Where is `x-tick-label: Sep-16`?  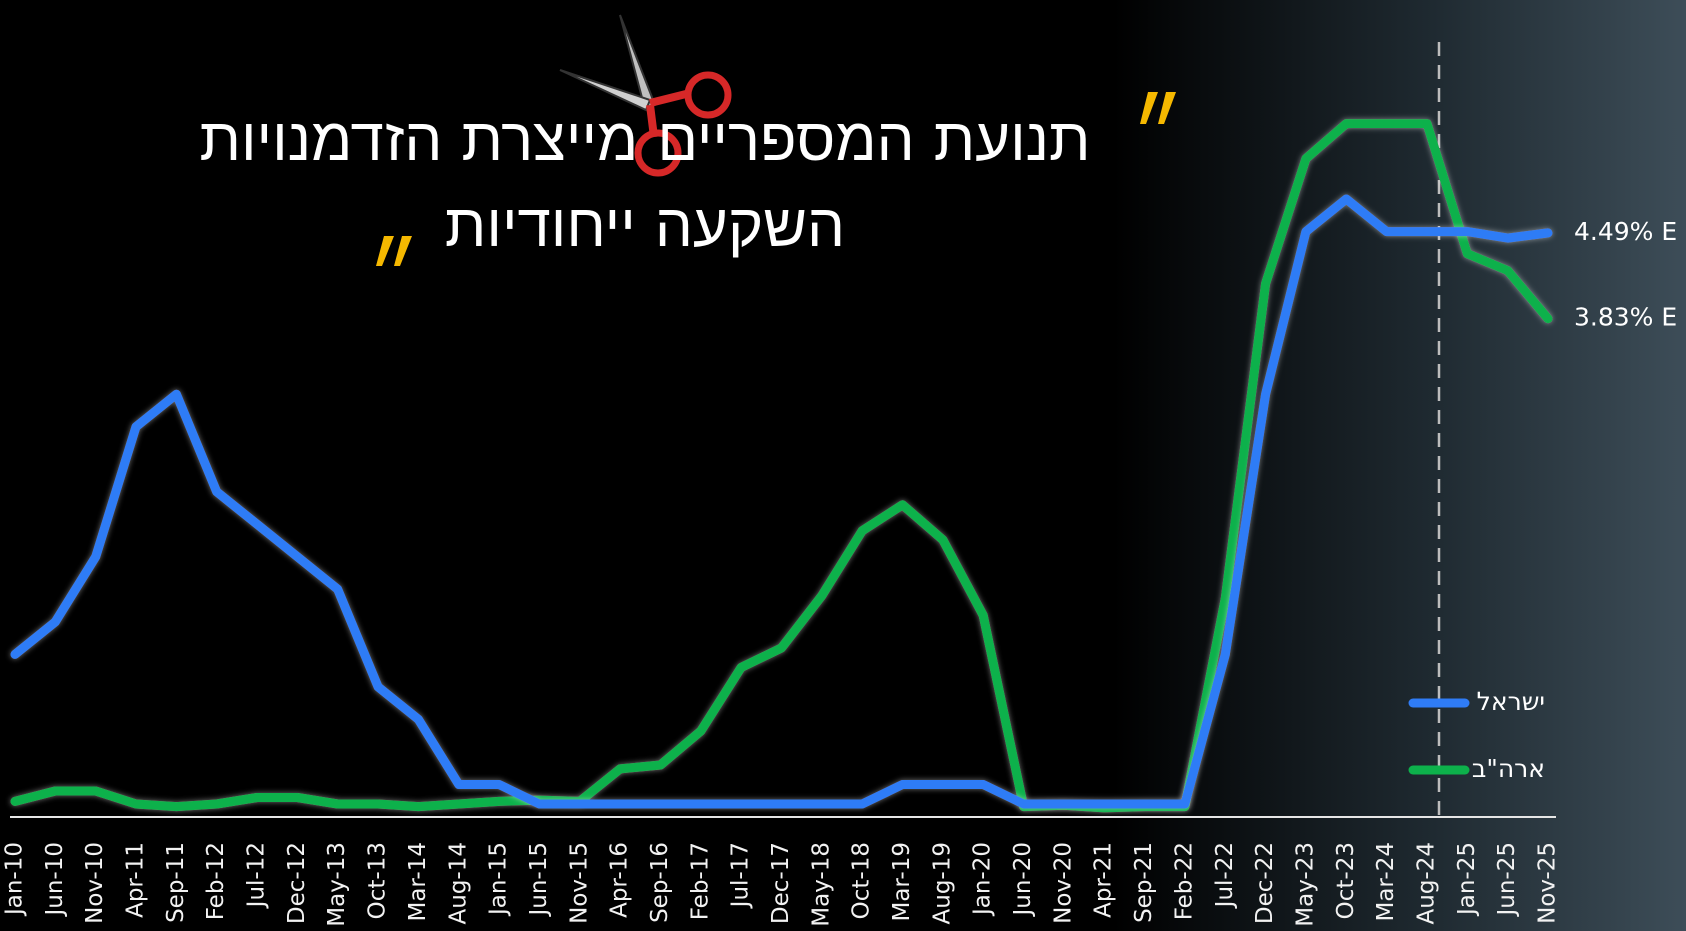 x-tick-label: Sep-16 is located at coordinates (660, 882).